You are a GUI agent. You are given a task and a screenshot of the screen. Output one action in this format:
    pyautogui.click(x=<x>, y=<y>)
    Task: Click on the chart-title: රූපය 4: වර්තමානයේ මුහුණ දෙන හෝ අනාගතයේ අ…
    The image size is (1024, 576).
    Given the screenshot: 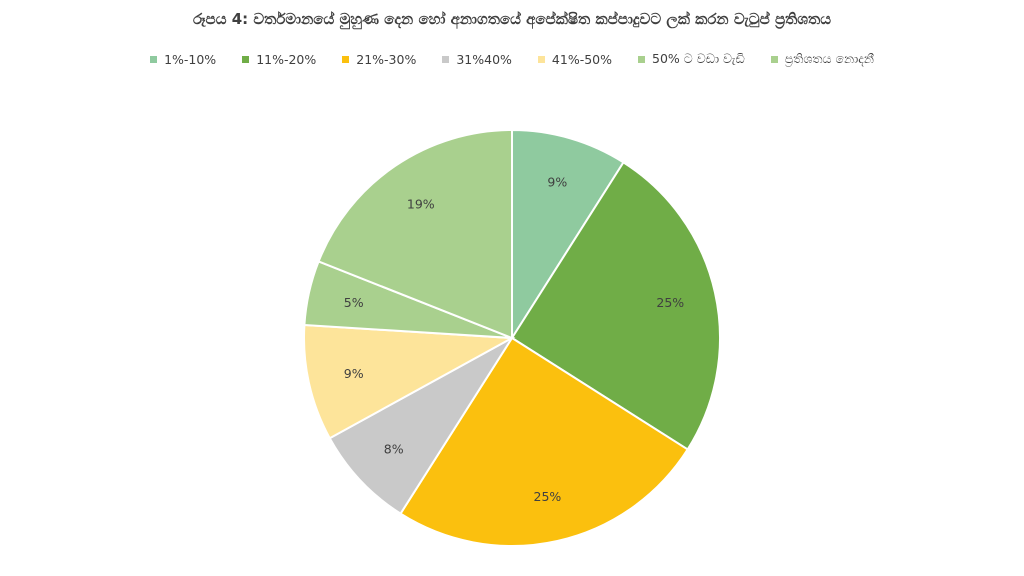 What is the action you would take?
    pyautogui.click(x=512, y=19)
    